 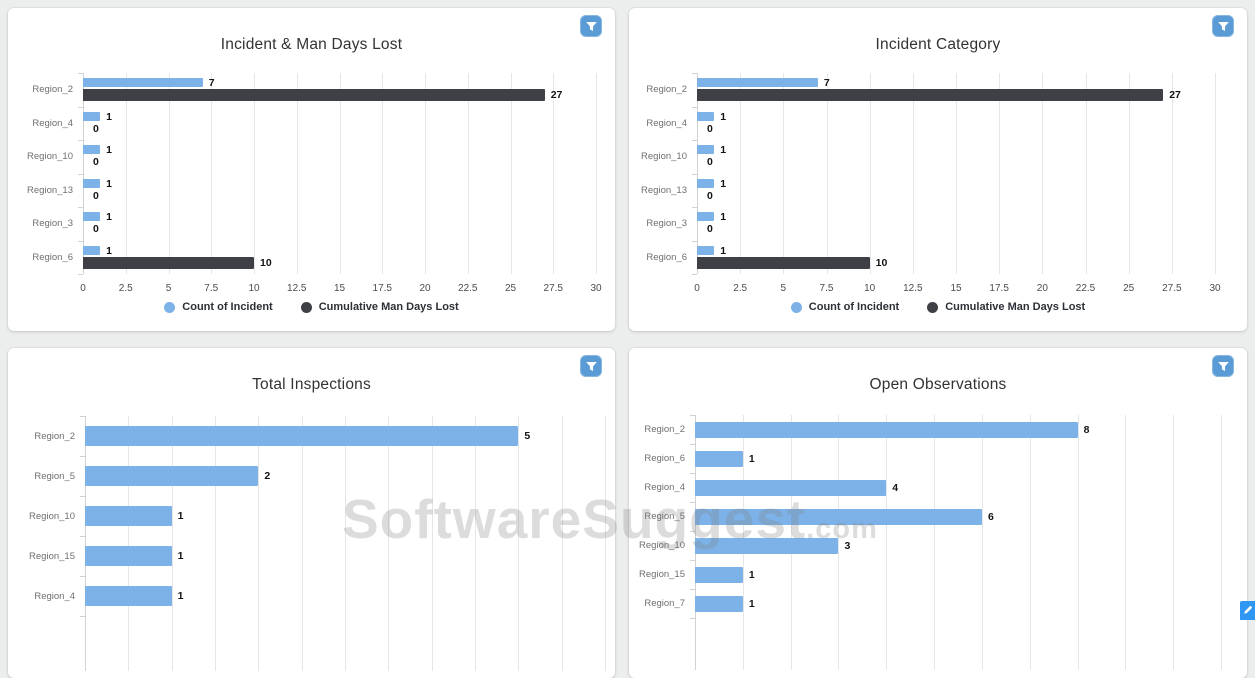 I want to click on x-axis-tick-label: 10, so click(x=870, y=288).